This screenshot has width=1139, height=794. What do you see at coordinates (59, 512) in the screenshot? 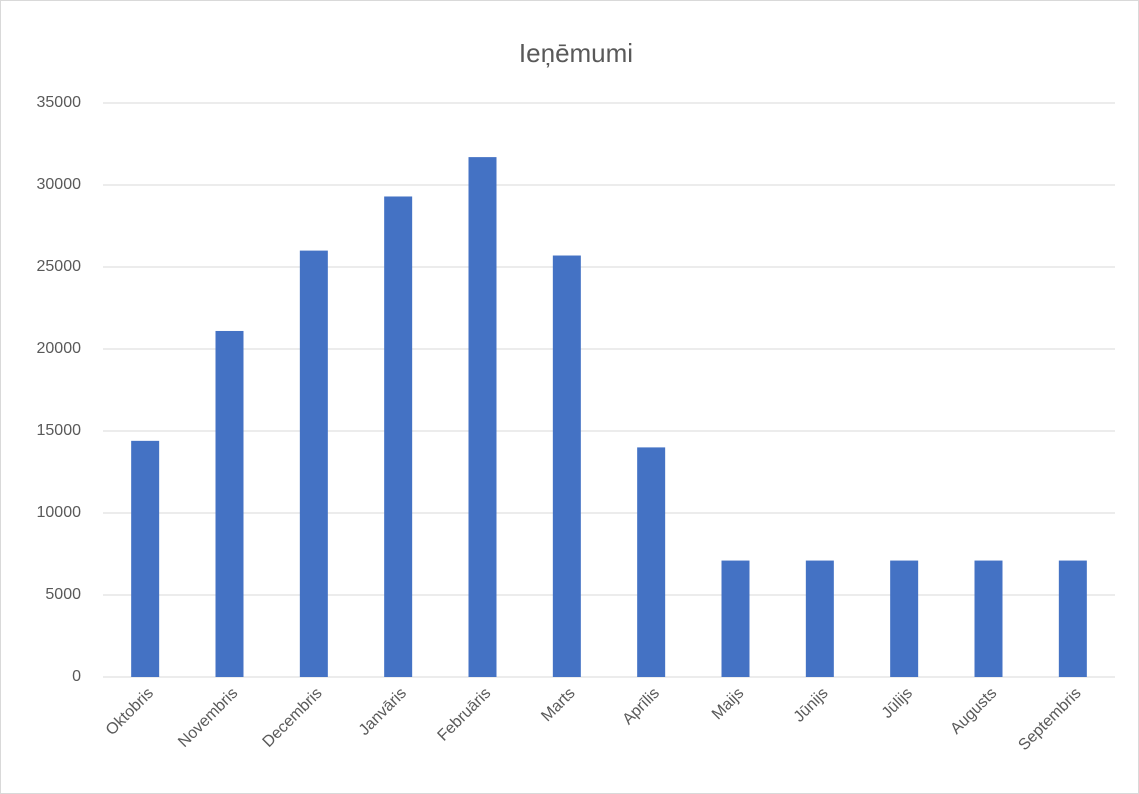
I see `y-tick-label: 10000` at bounding box center [59, 512].